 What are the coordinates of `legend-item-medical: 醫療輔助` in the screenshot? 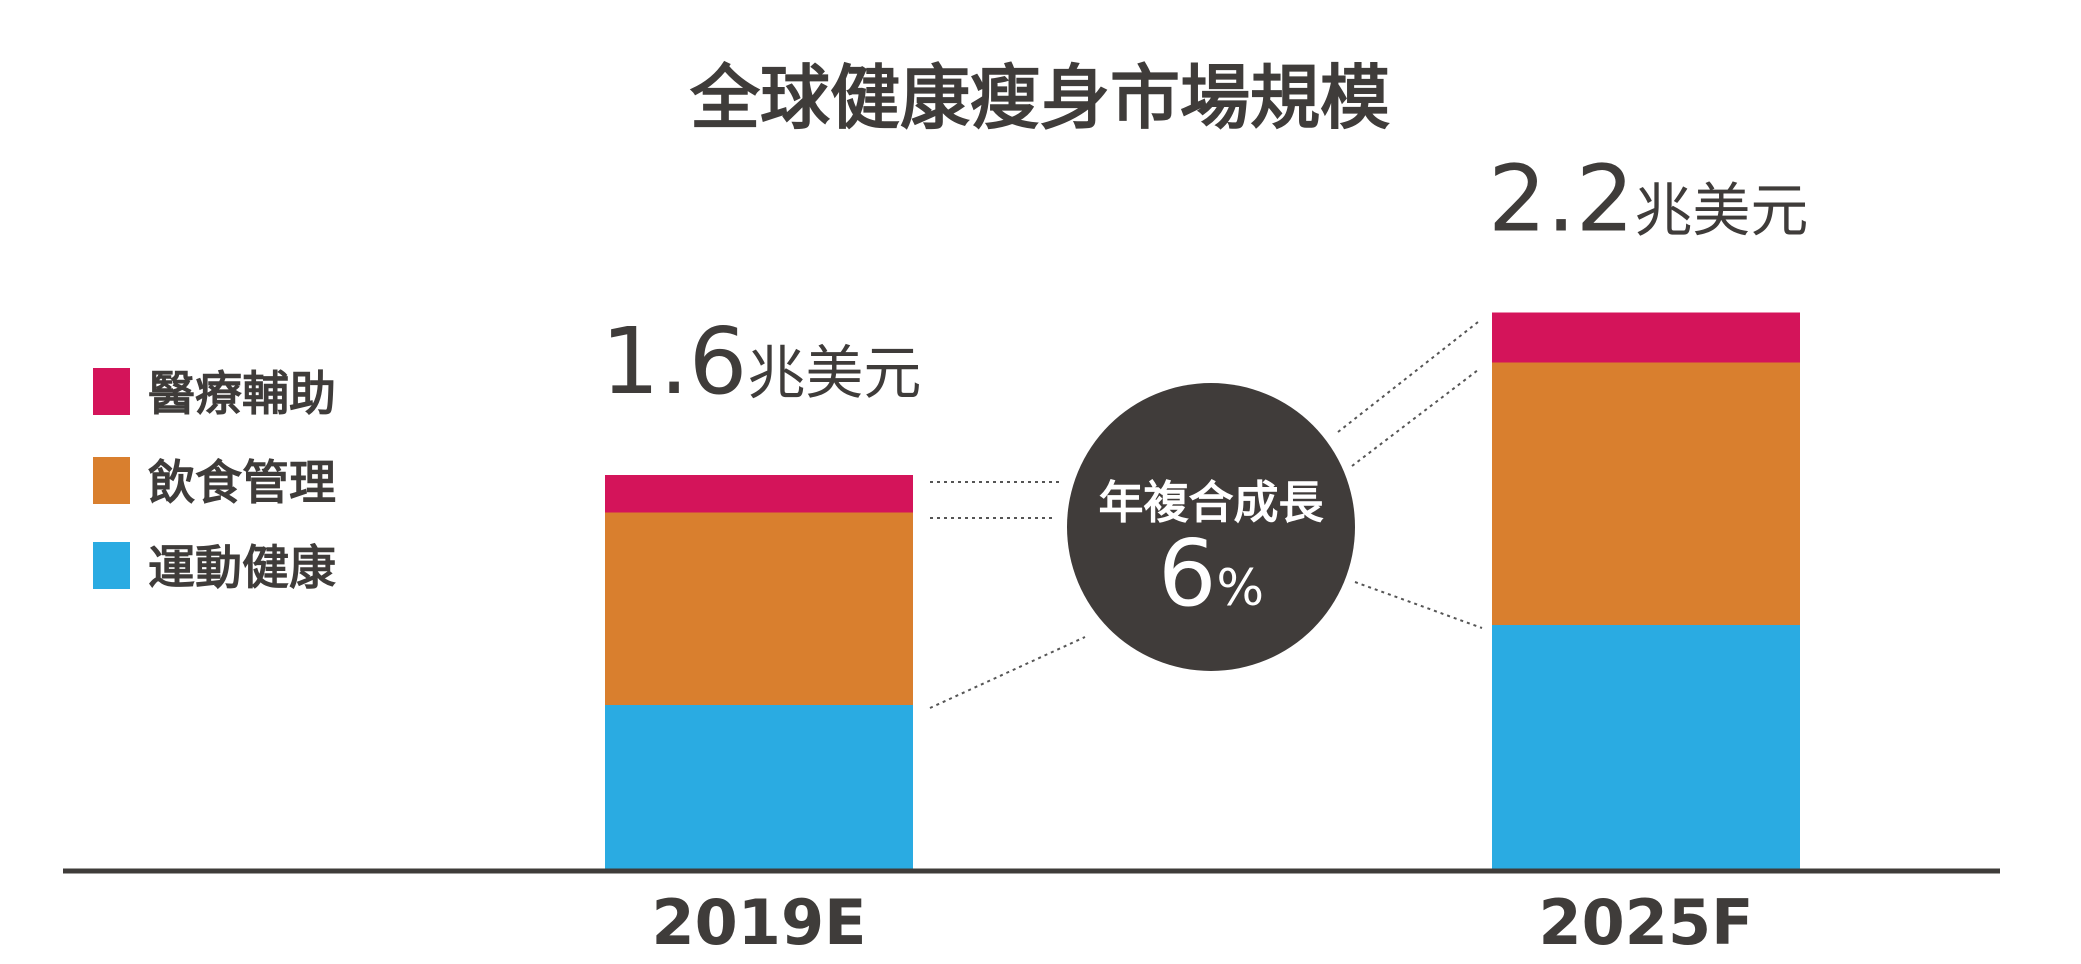 It's located at (214, 394).